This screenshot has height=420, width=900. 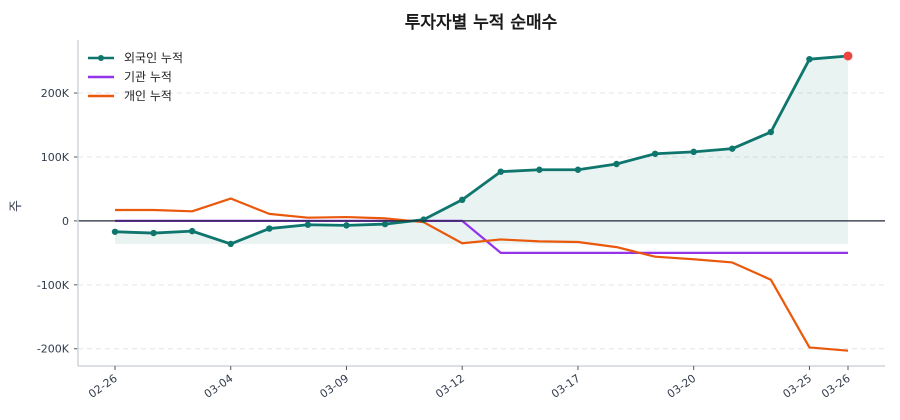 What do you see at coordinates (65, 221) in the screenshot?
I see `y-tick-label: 0` at bounding box center [65, 221].